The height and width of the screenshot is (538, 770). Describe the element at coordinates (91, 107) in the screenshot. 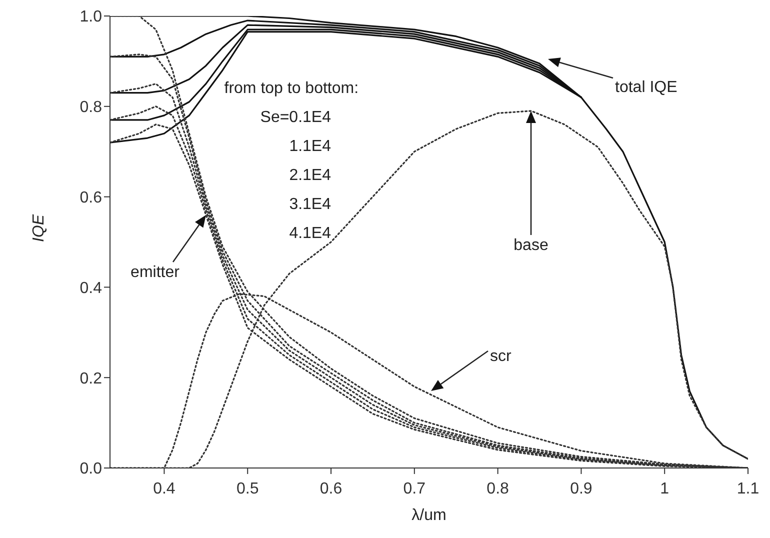

I see `y-tick-label: 0.8` at that location.